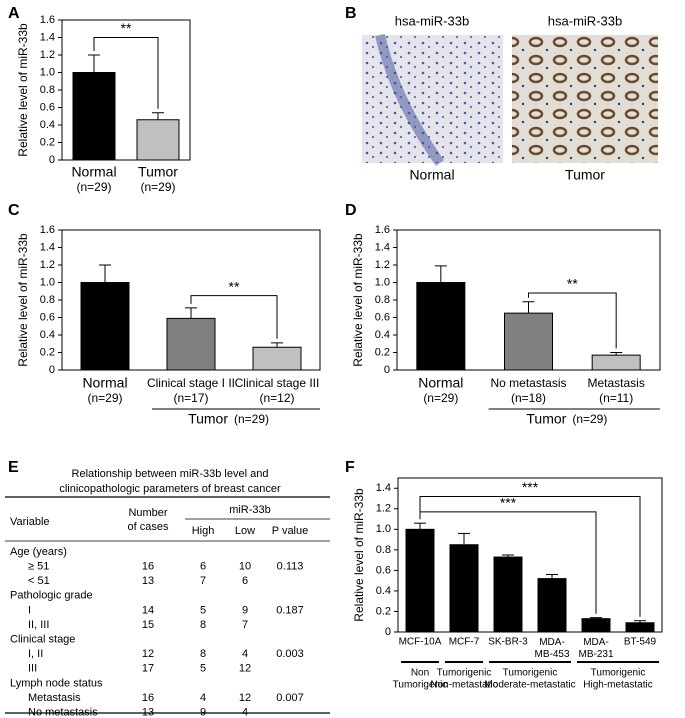  What do you see at coordinates (203, 610) in the screenshot?
I see `table-cell: 5` at bounding box center [203, 610].